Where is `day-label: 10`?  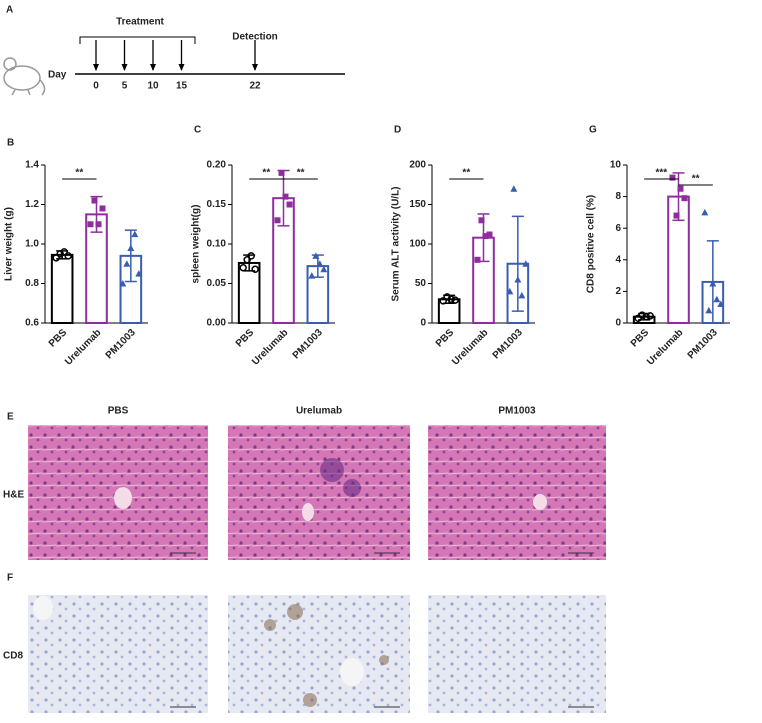
day-label: 10 is located at coordinates (153, 86).